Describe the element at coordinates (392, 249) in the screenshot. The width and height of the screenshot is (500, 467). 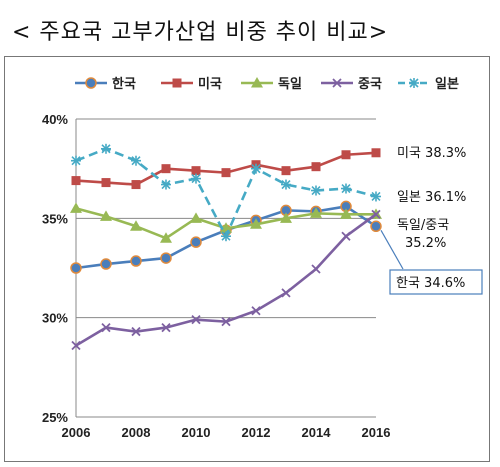
I see `annotation-kr-arrow` at that location.